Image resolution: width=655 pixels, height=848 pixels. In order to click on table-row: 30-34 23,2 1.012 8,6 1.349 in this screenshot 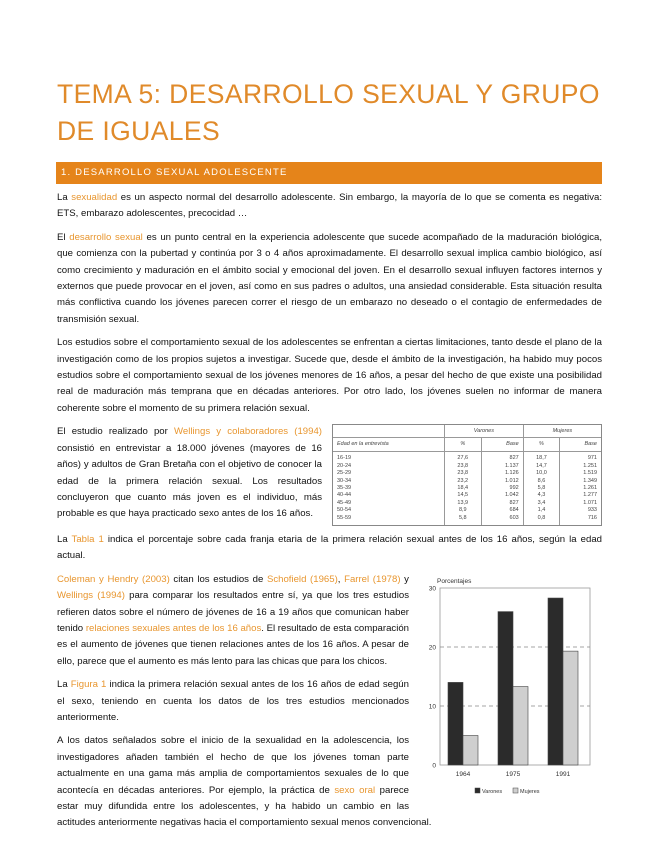, I will do `click(467, 481)`.